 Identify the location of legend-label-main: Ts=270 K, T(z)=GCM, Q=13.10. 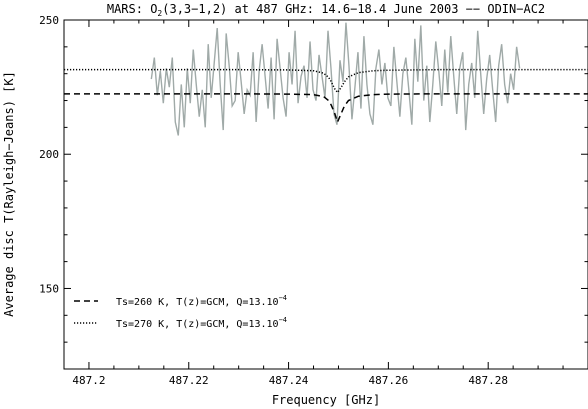
(197, 324).